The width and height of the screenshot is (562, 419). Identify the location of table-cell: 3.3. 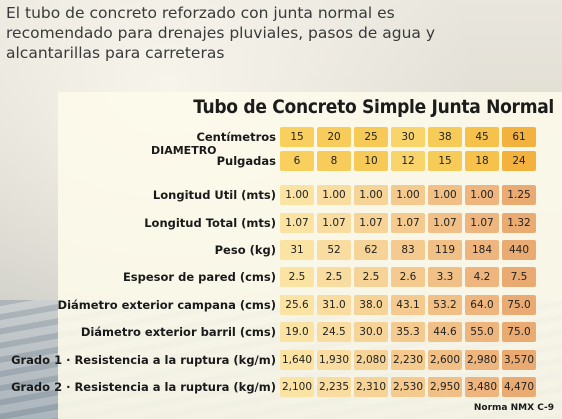
(445, 277).